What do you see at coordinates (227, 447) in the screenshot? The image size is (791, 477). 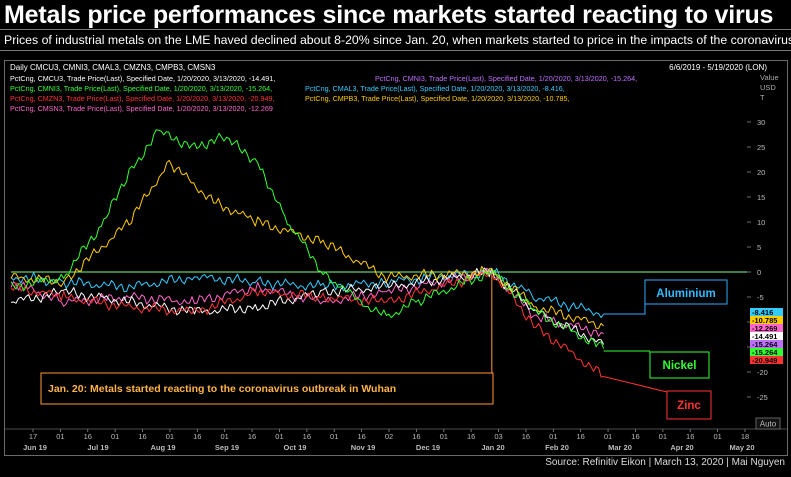 I see `x-month-label: Sep 19` at bounding box center [227, 447].